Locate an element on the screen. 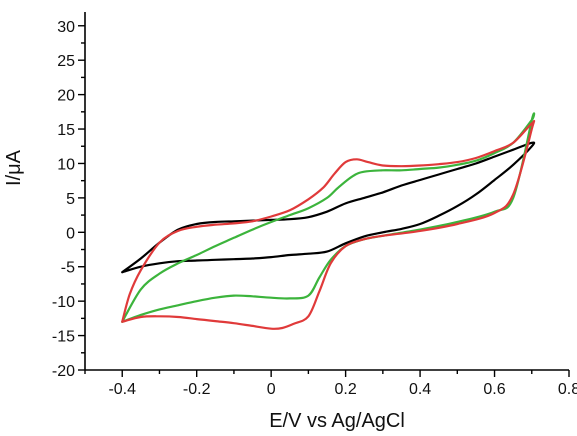 The width and height of the screenshot is (577, 436). y-tick-label: 10 is located at coordinates (66, 164).